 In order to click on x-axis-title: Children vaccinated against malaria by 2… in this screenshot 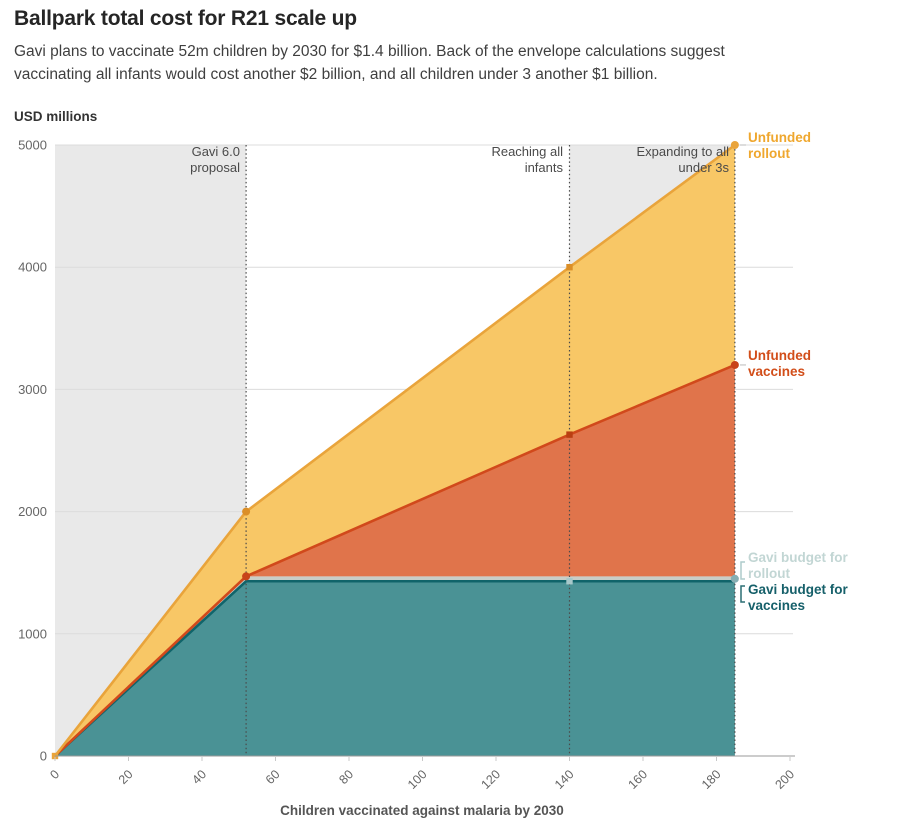, I will do `click(422, 810)`.